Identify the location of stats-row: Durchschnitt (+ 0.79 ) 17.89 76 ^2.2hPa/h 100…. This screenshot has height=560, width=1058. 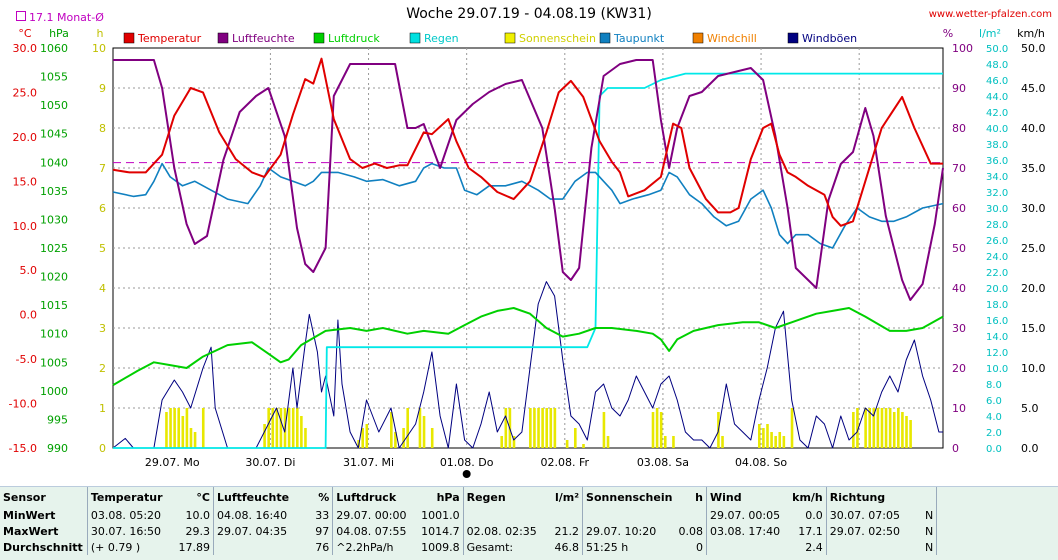
(529, 547).